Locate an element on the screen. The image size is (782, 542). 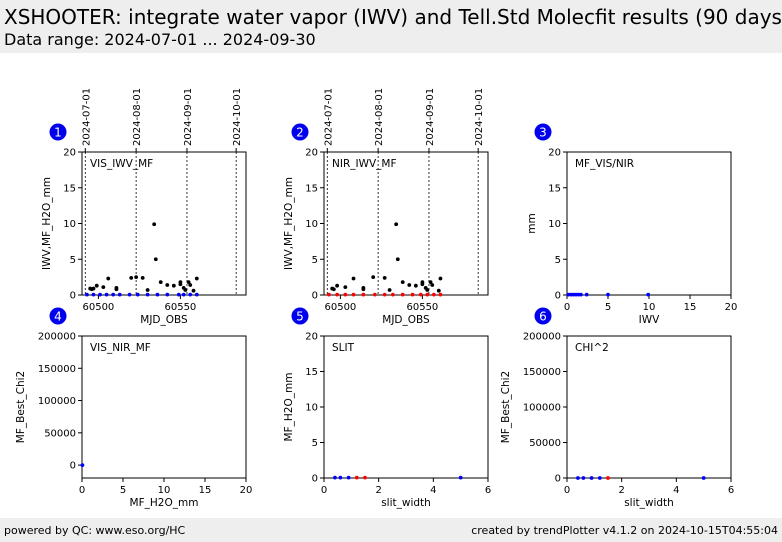
panel-number: 4 is located at coordinates (58, 317).